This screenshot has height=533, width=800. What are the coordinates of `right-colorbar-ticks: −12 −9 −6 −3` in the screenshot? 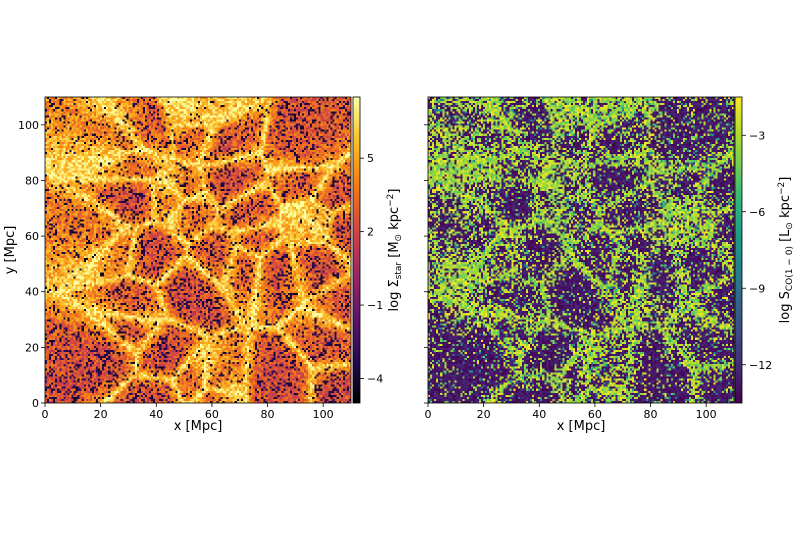 It's located at (757, 250).